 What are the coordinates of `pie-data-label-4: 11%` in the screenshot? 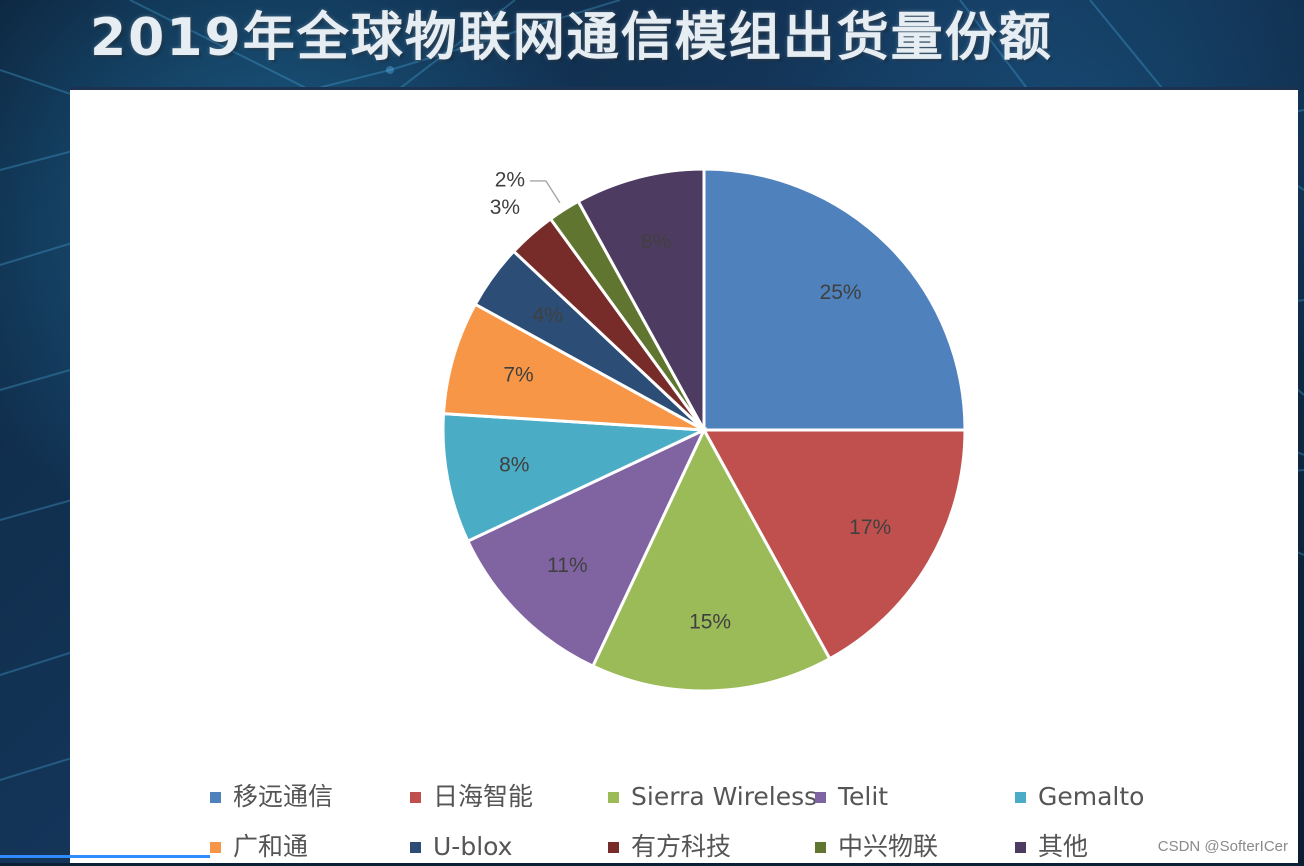 It's located at (567, 565).